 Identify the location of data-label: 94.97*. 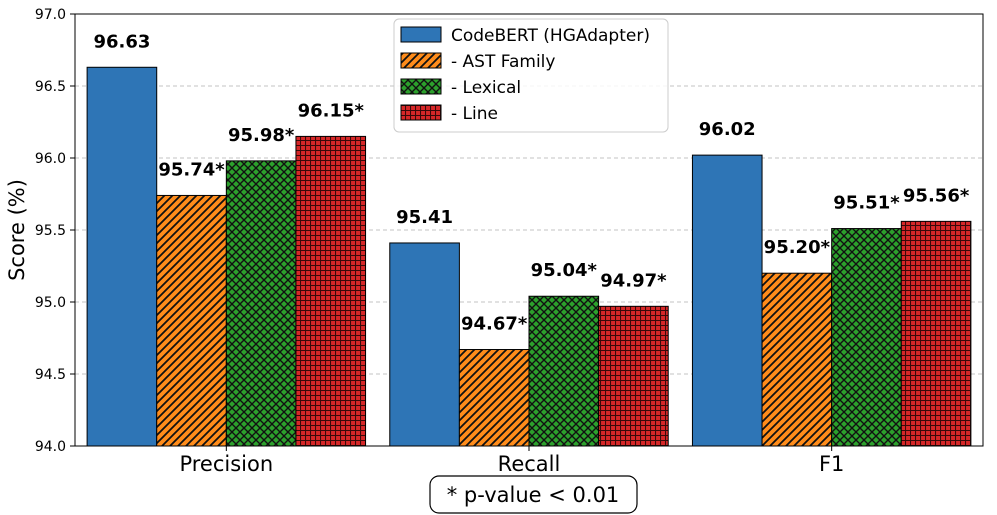
(633, 280).